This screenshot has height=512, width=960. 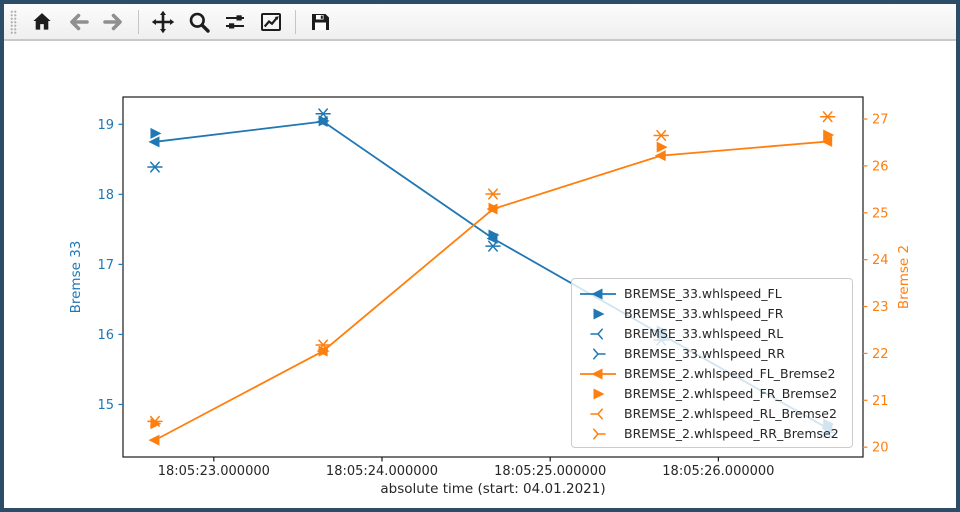 What do you see at coordinates (880, 120) in the screenshot?
I see `y-tick-label-right: 27` at bounding box center [880, 120].